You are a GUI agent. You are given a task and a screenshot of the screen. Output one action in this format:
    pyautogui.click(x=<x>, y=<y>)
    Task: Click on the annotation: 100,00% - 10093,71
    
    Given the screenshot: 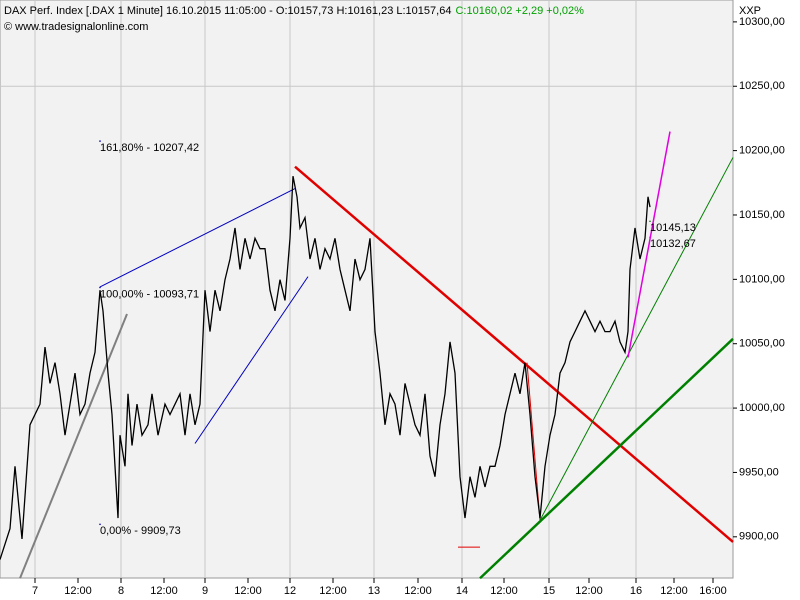 What is the action you would take?
    pyautogui.click(x=149, y=294)
    